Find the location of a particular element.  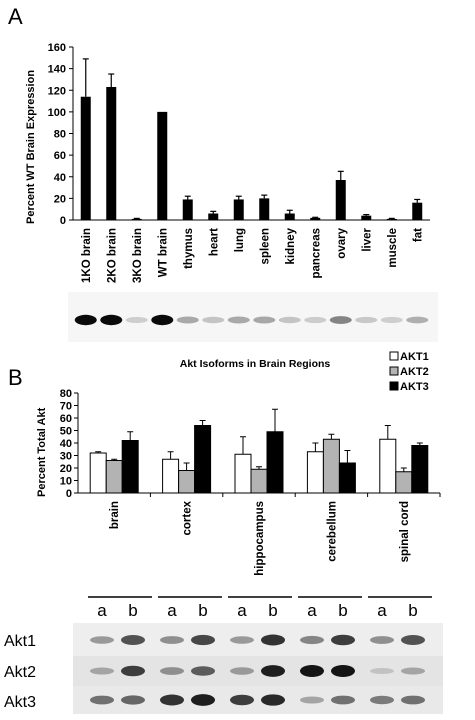

chart-a-ytick-label: 0 is located at coordinates (63, 221).